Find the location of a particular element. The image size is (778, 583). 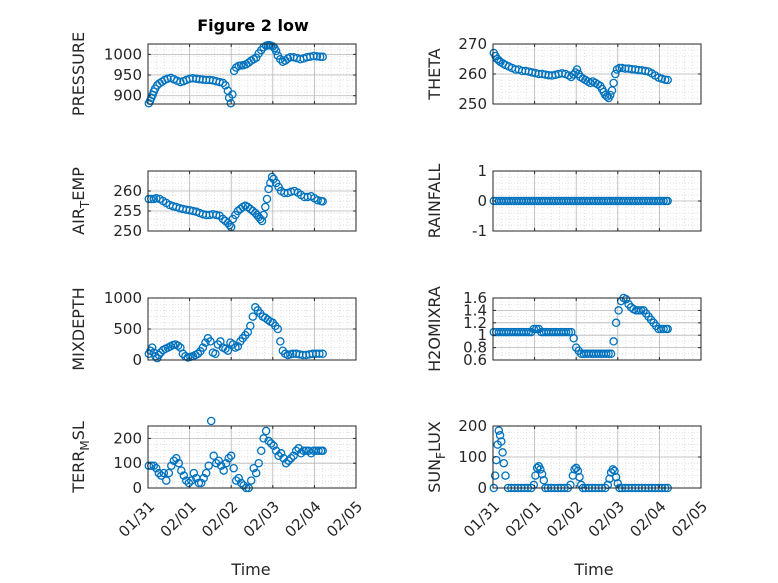

subplot-h2omixra: 0.60.811.21.41.6 H2OMIXRA is located at coordinates (563, 329).